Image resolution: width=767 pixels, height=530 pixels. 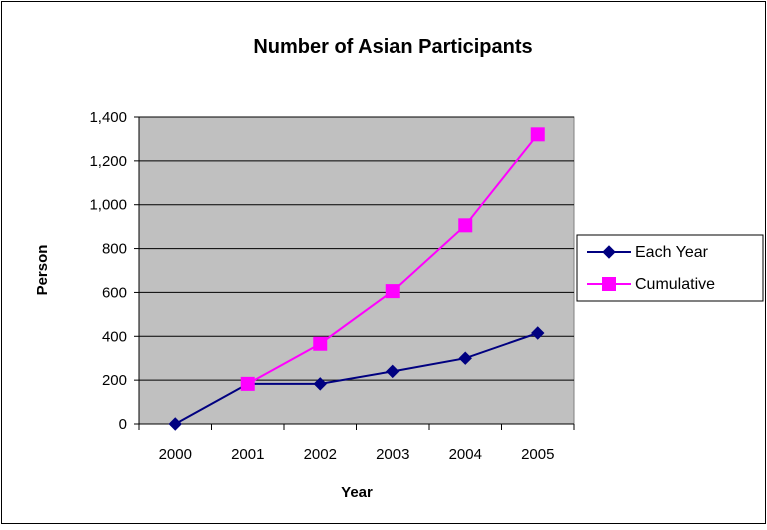 I want to click on legend-box, so click(x=670, y=268).